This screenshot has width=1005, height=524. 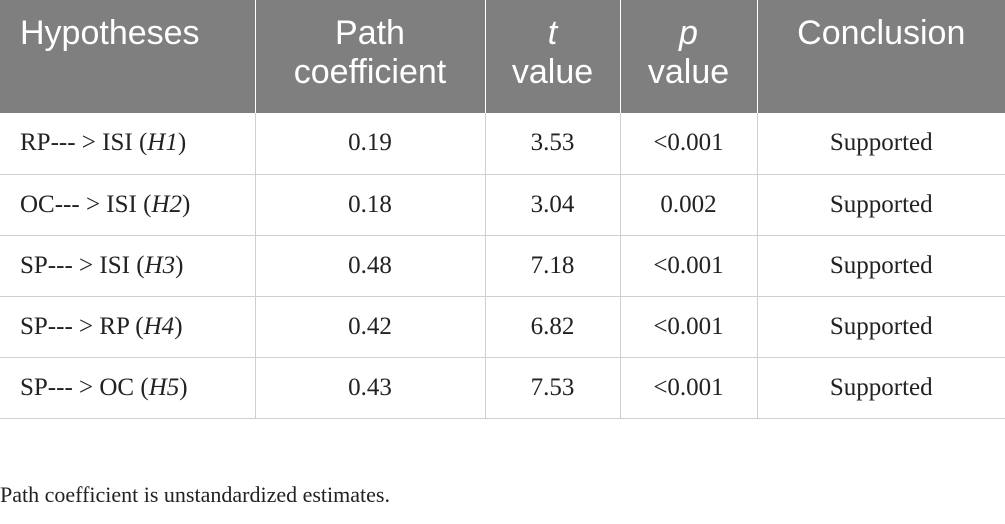 What do you see at coordinates (76, 143) in the screenshot?
I see `hypothesis-path: RP--- > ISI` at bounding box center [76, 143].